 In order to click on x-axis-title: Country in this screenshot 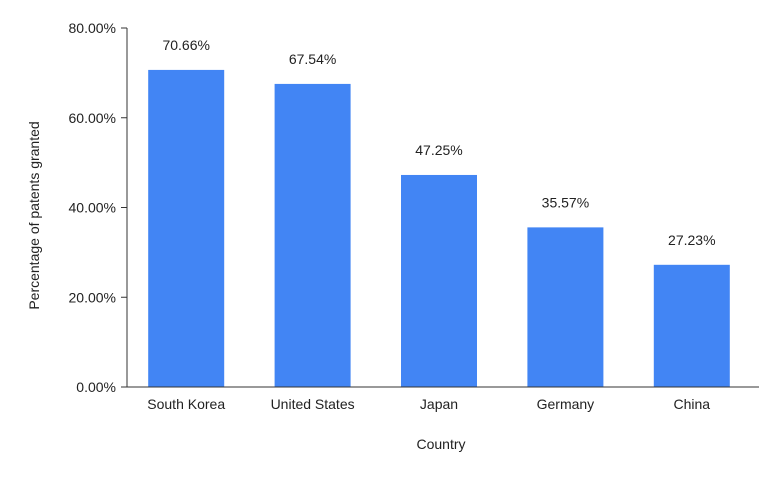, I will do `click(440, 444)`.